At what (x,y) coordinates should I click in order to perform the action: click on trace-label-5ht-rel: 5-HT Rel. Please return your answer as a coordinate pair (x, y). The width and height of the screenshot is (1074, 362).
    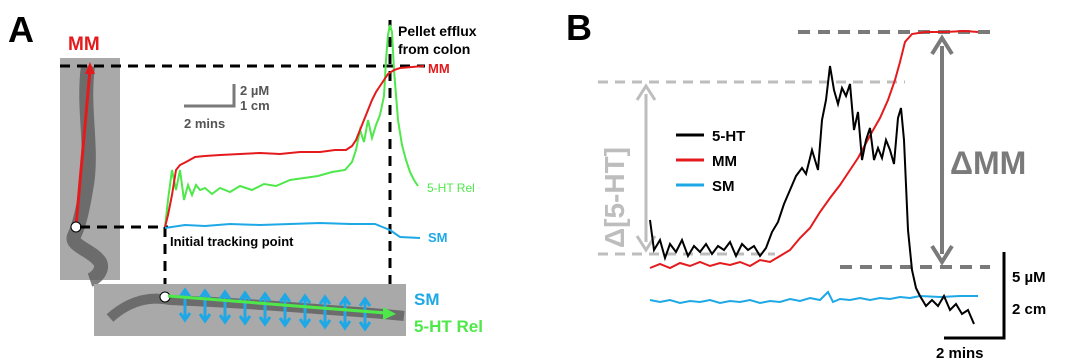
    Looking at the image, I should click on (451, 188).